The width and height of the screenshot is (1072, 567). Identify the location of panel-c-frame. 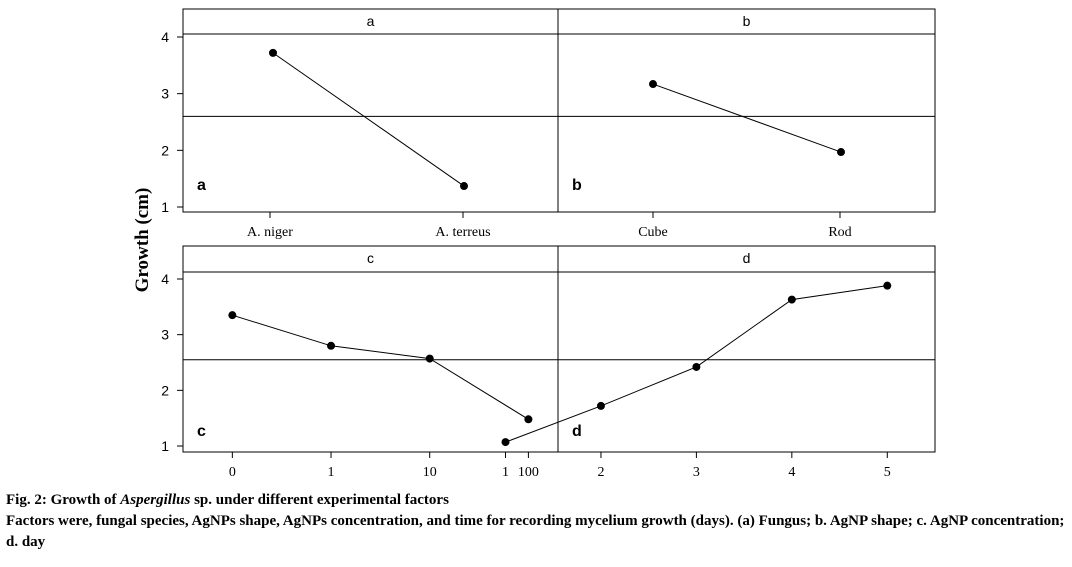
(370, 349).